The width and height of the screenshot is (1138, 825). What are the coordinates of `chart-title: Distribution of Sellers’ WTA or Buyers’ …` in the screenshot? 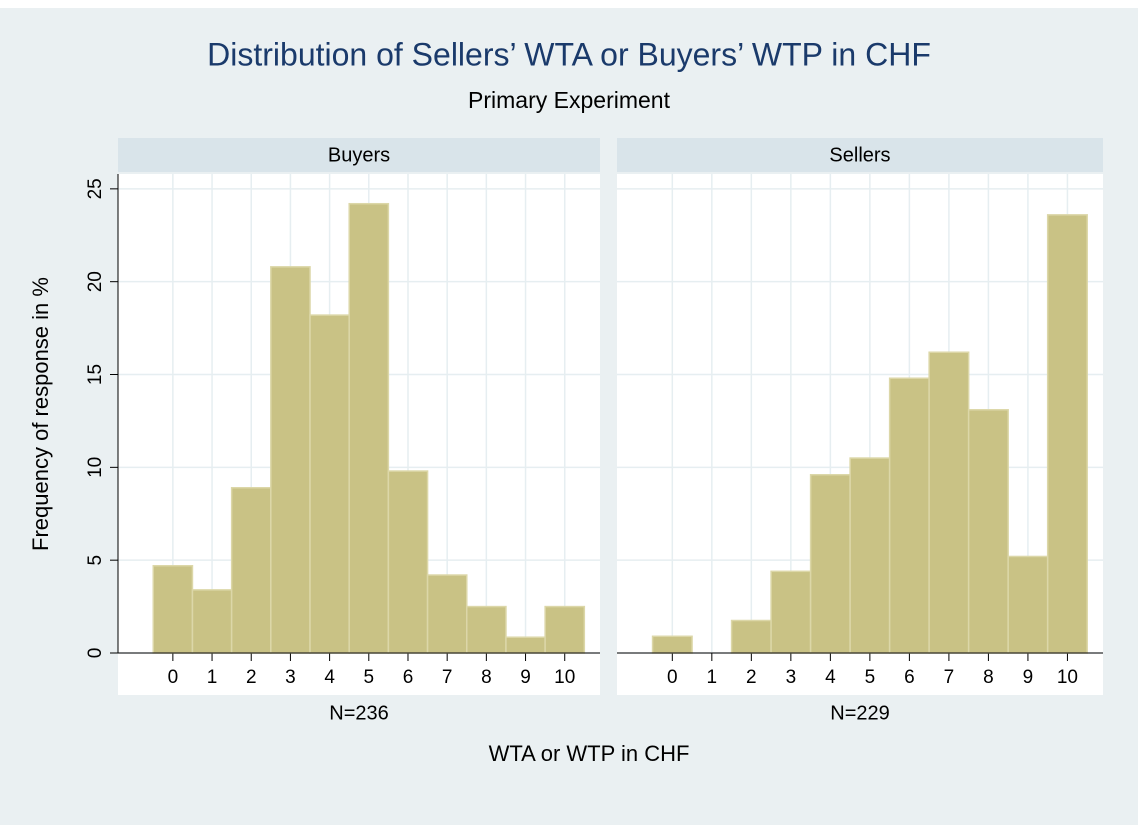 It's located at (569, 54).